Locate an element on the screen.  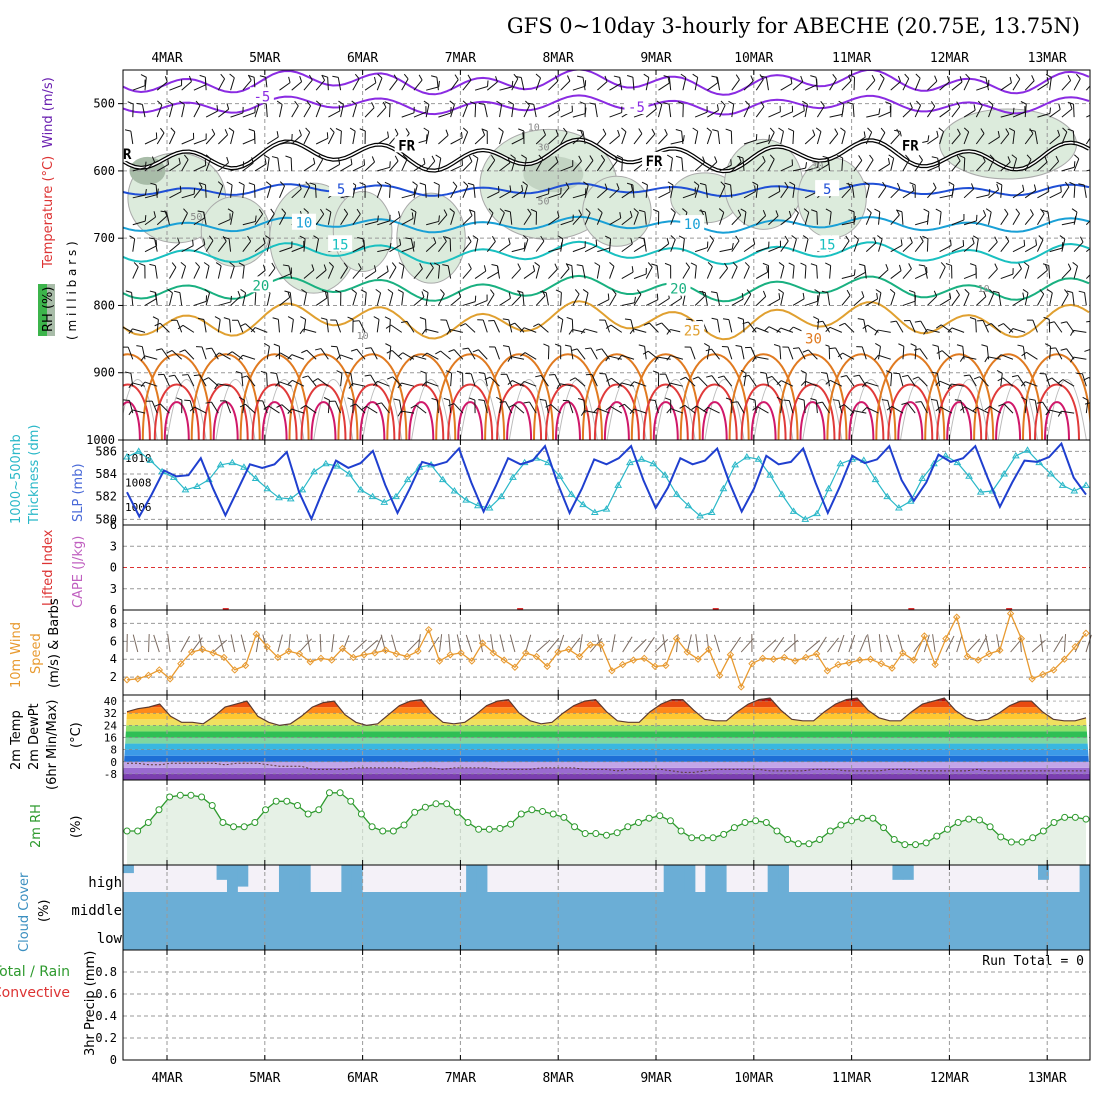
isotherm-label-bg is located at coordinates (261, 95).